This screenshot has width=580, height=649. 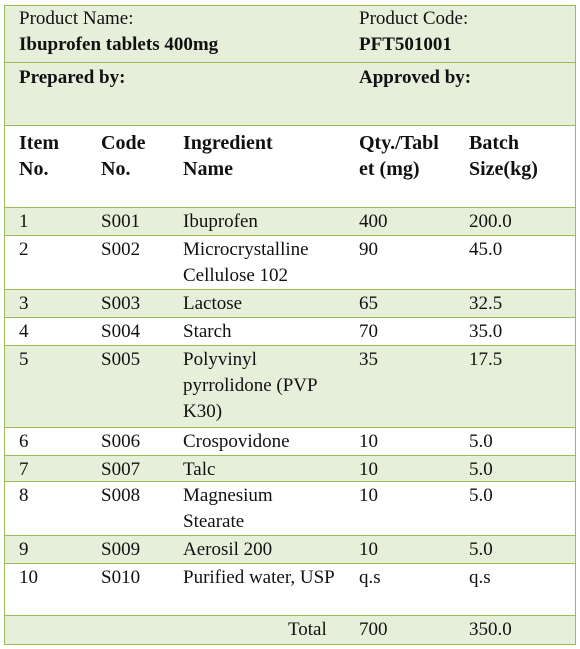 What do you see at coordinates (119, 44) in the screenshot?
I see `product-name: Ibuprofen tablets 400mg` at bounding box center [119, 44].